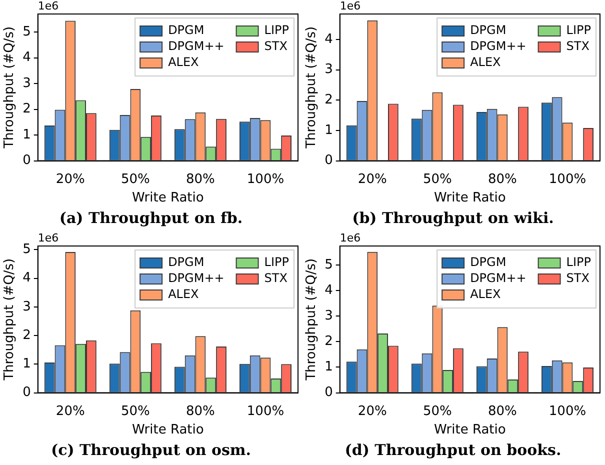 This screenshot has height=465, width=605. I want to click on text: (d) Throughput on books., so click(453, 450).